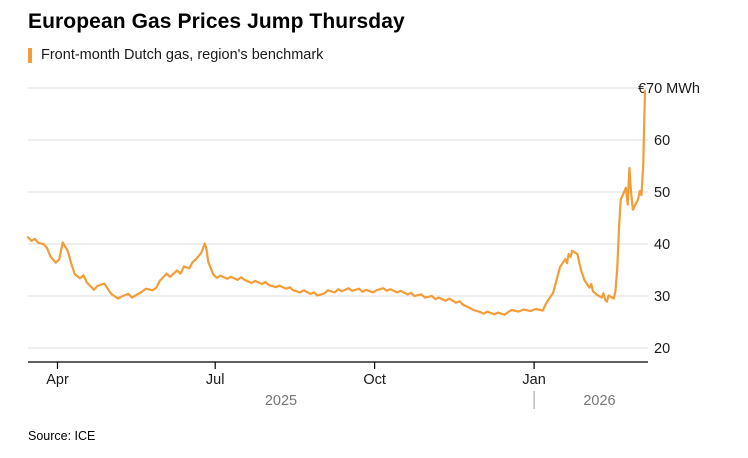  Describe the element at coordinates (281, 401) in the screenshot. I see `year-label: 2025` at that location.